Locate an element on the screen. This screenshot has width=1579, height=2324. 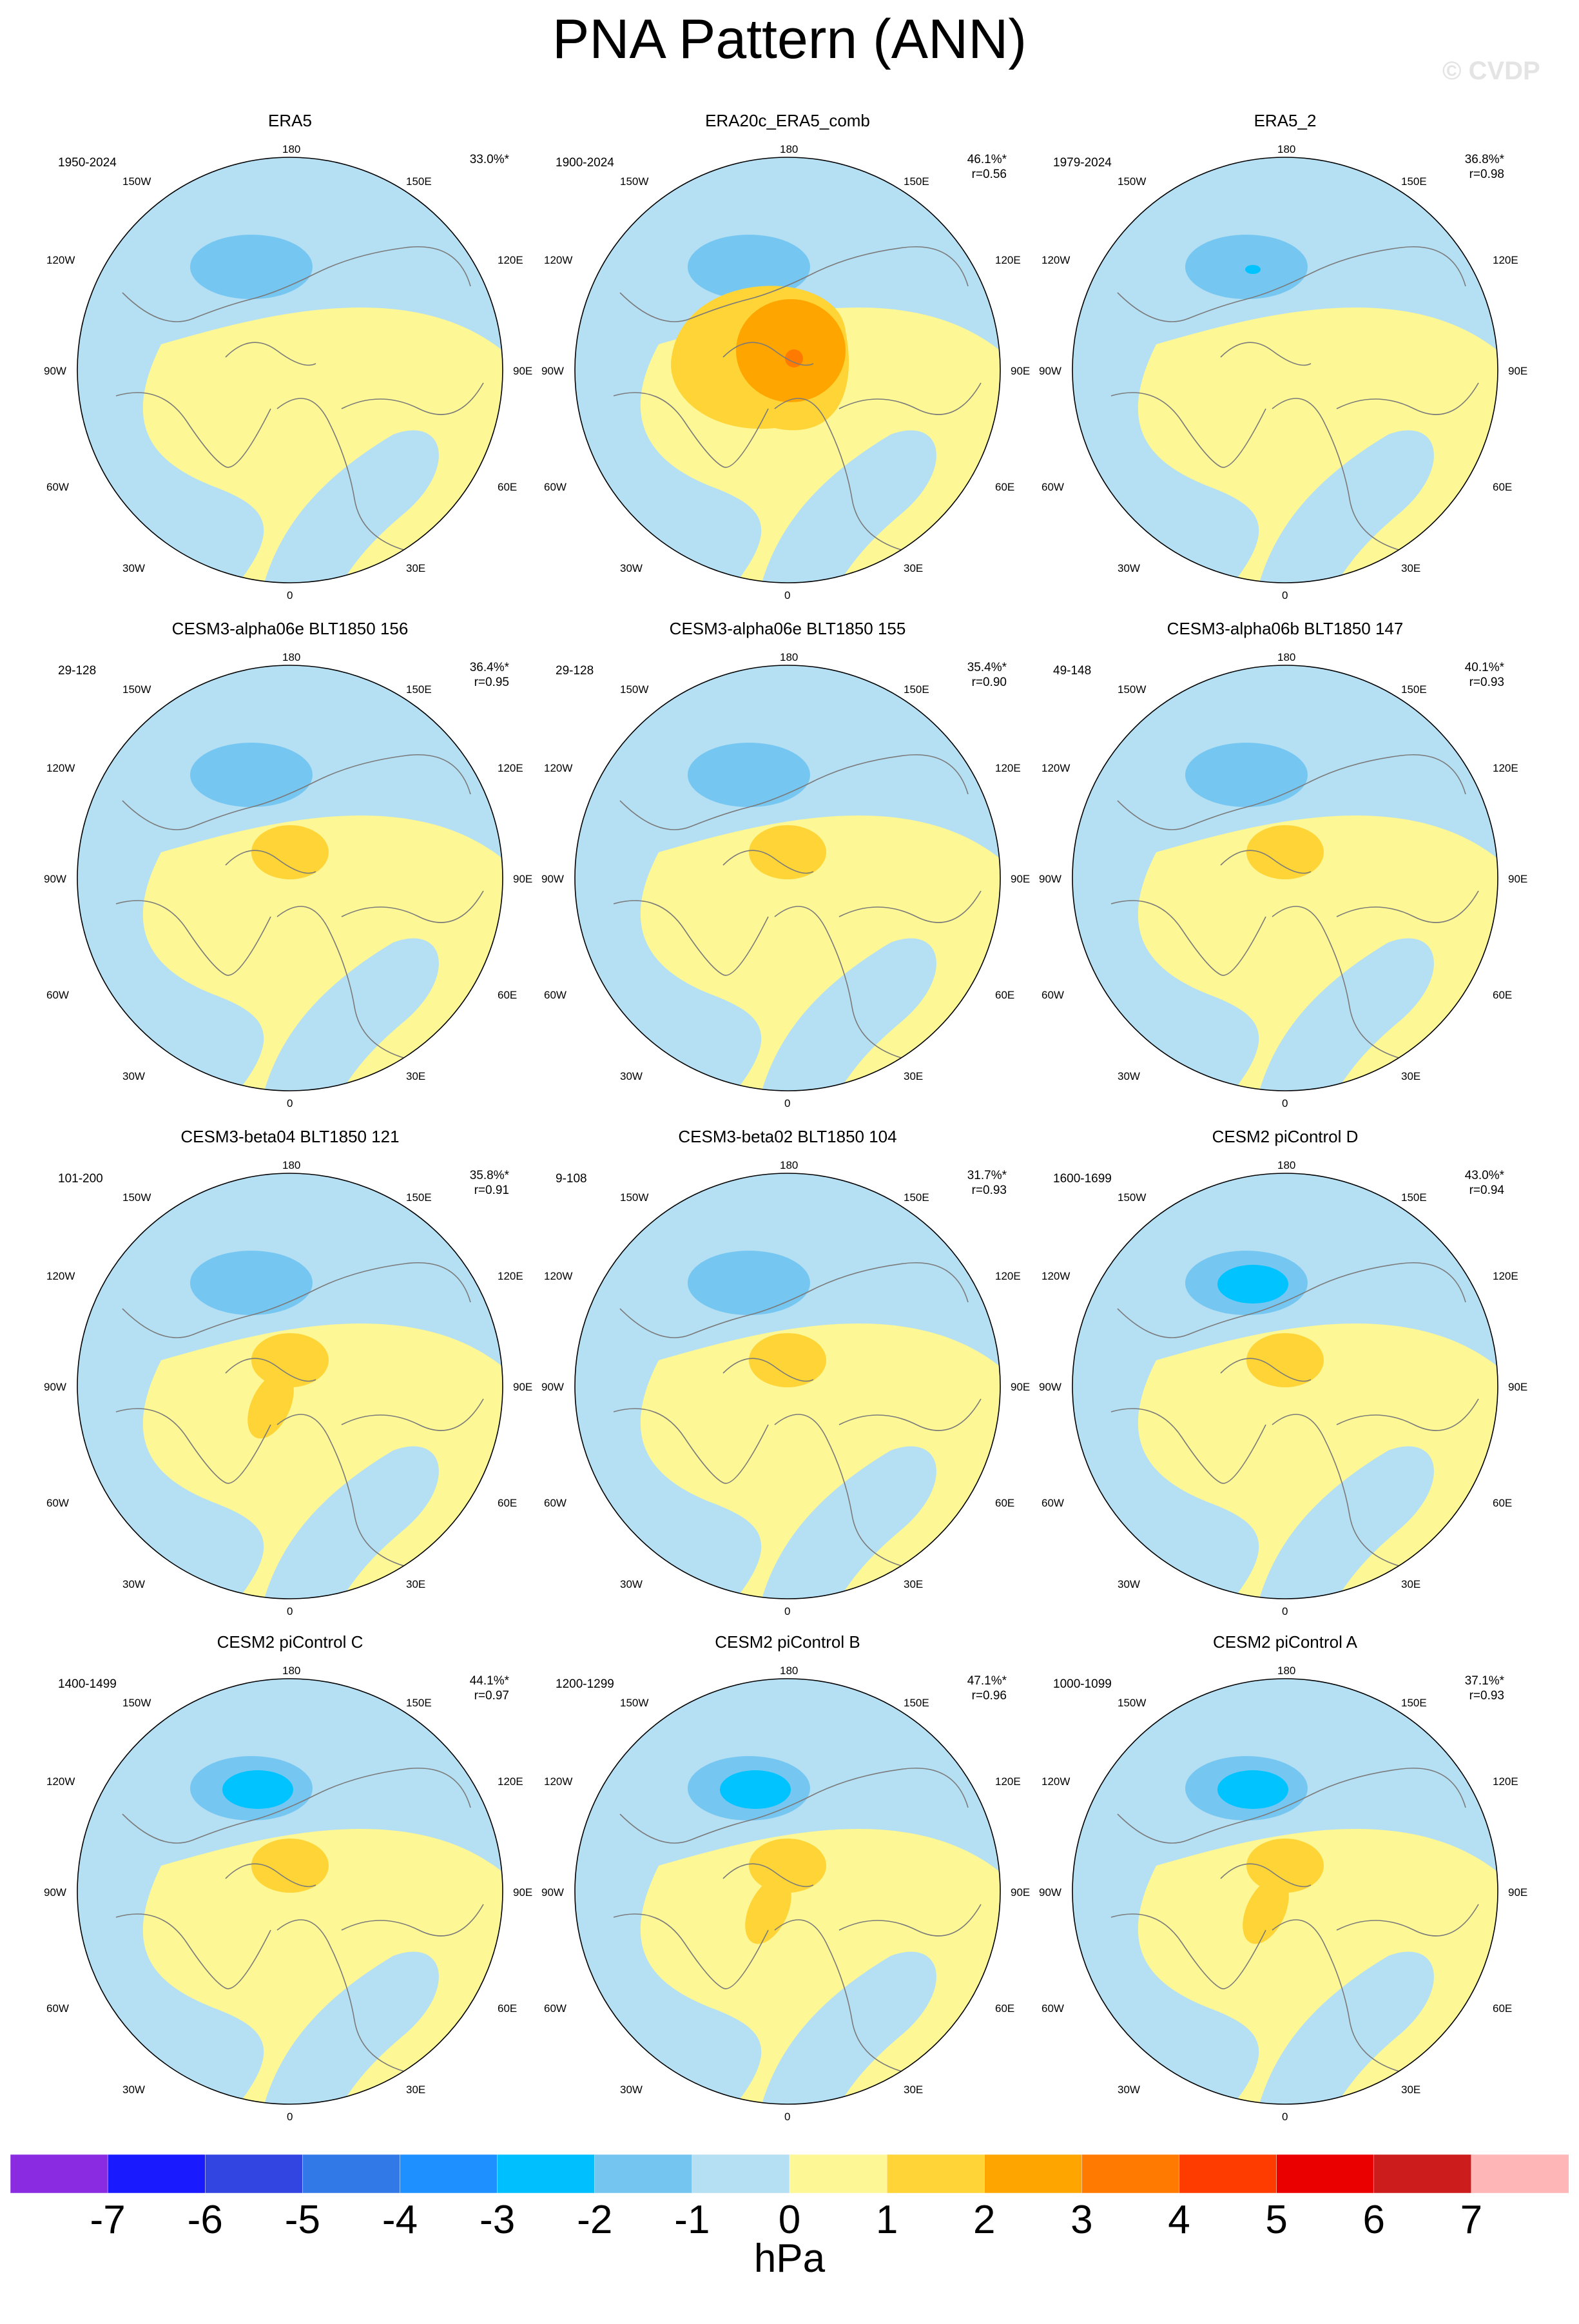
colorbar-tick: 3 is located at coordinates (1081, 2220).